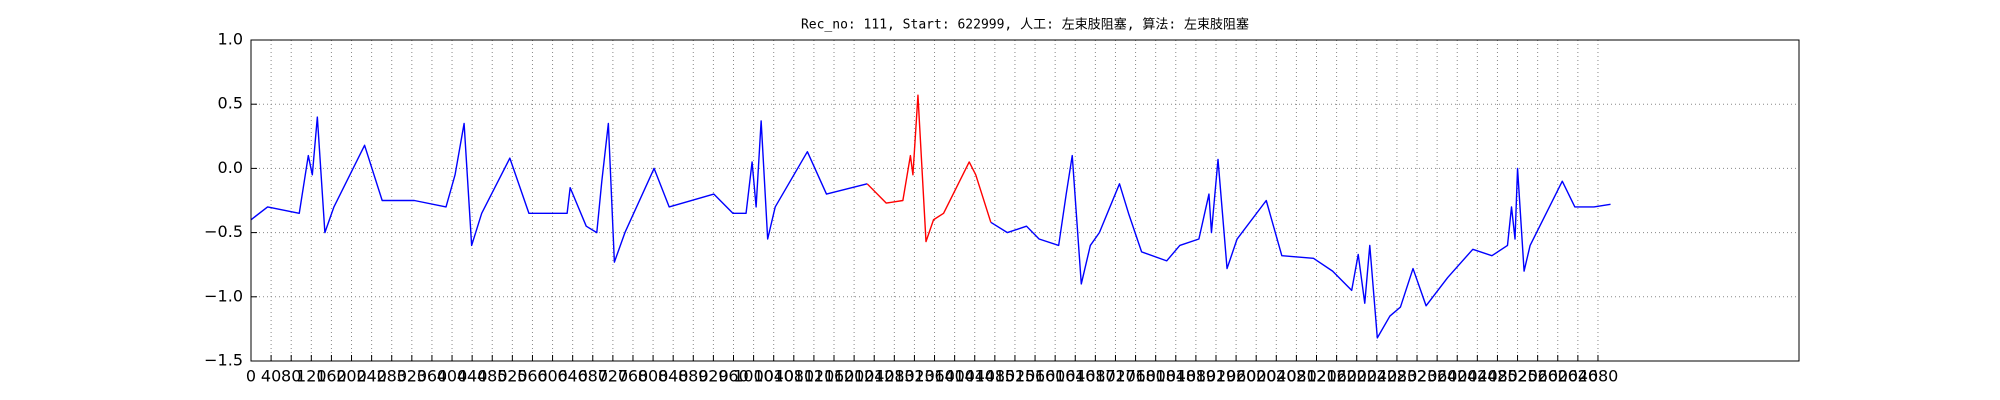  What do you see at coordinates (452, 376) in the screenshot?
I see `x-tick-label: 400` at bounding box center [452, 376].